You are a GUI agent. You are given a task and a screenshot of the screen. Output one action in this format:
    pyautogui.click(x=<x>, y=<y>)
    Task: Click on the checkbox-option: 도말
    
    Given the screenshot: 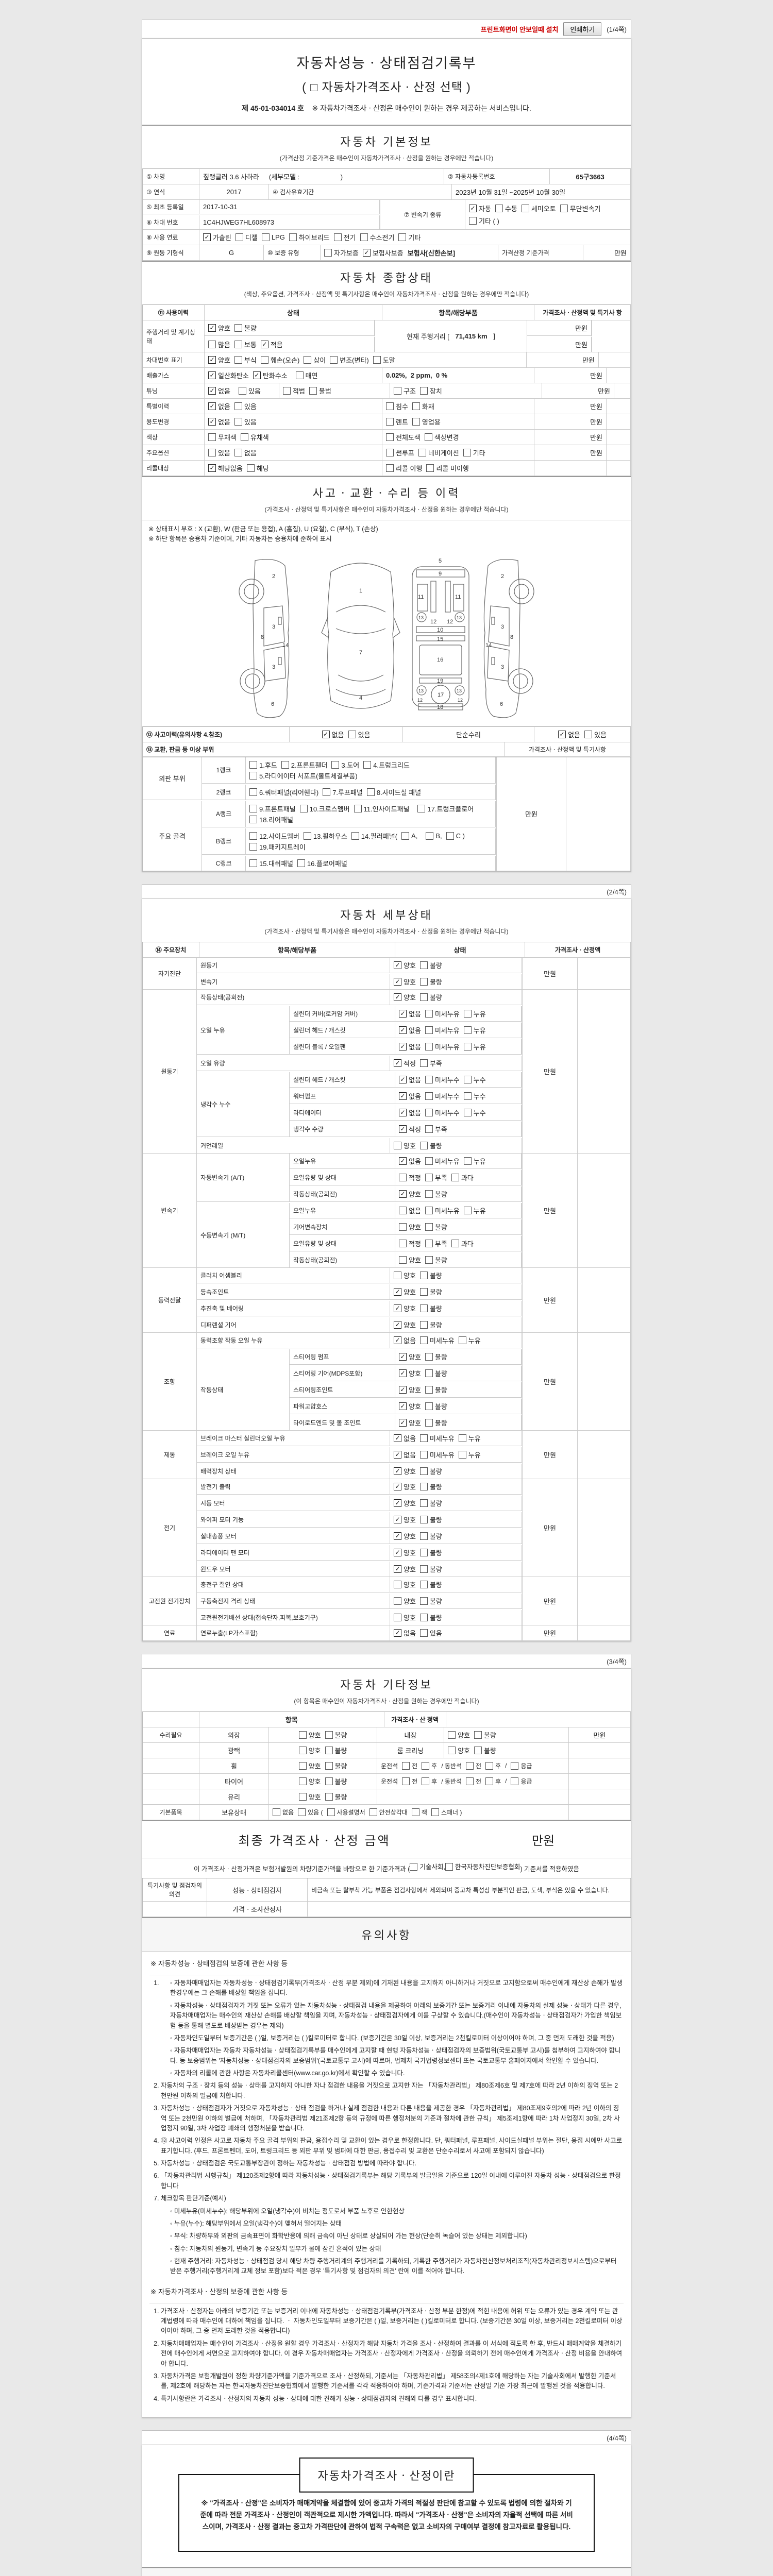 What is the action you would take?
    pyautogui.click(x=384, y=360)
    